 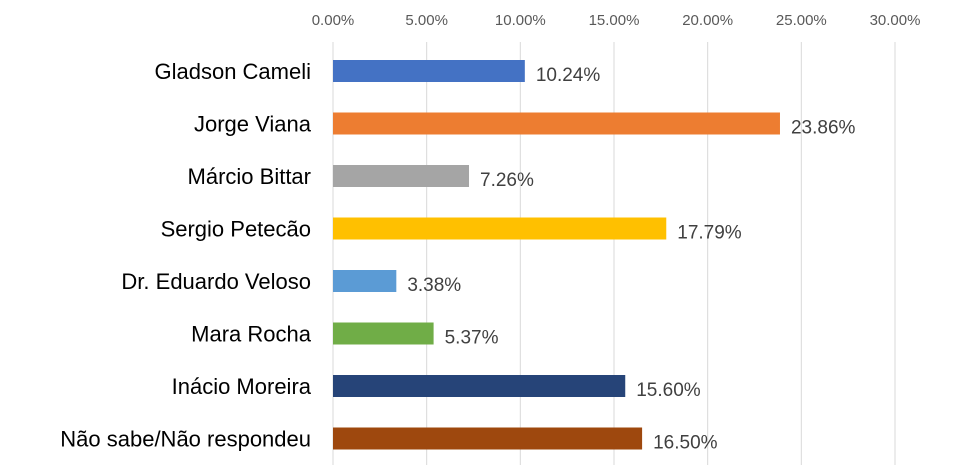 What do you see at coordinates (507, 180) in the screenshot?
I see `data-label: 7.26%` at bounding box center [507, 180].